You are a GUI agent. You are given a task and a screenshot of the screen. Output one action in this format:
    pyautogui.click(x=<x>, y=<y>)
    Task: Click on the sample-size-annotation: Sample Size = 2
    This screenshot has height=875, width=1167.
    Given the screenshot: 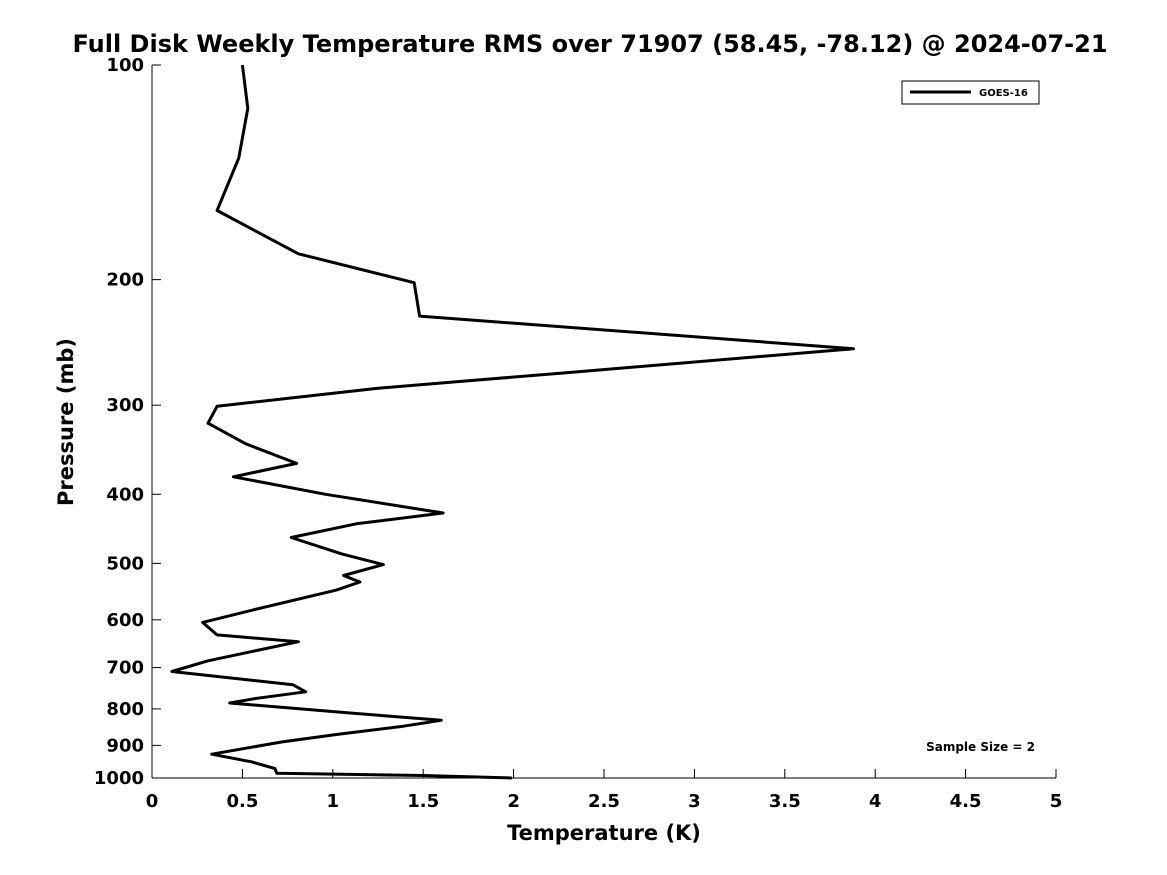 What is the action you would take?
    pyautogui.click(x=980, y=747)
    